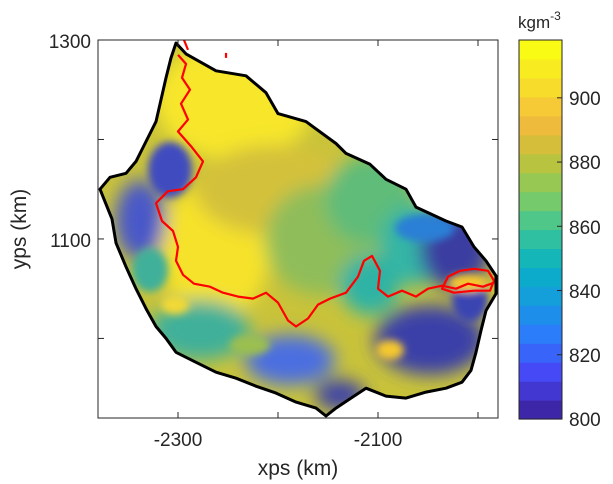 The width and height of the screenshot is (613, 484). What do you see at coordinates (534, 22) in the screenshot?
I see `colorbar-unit-base: kgm` at bounding box center [534, 22].